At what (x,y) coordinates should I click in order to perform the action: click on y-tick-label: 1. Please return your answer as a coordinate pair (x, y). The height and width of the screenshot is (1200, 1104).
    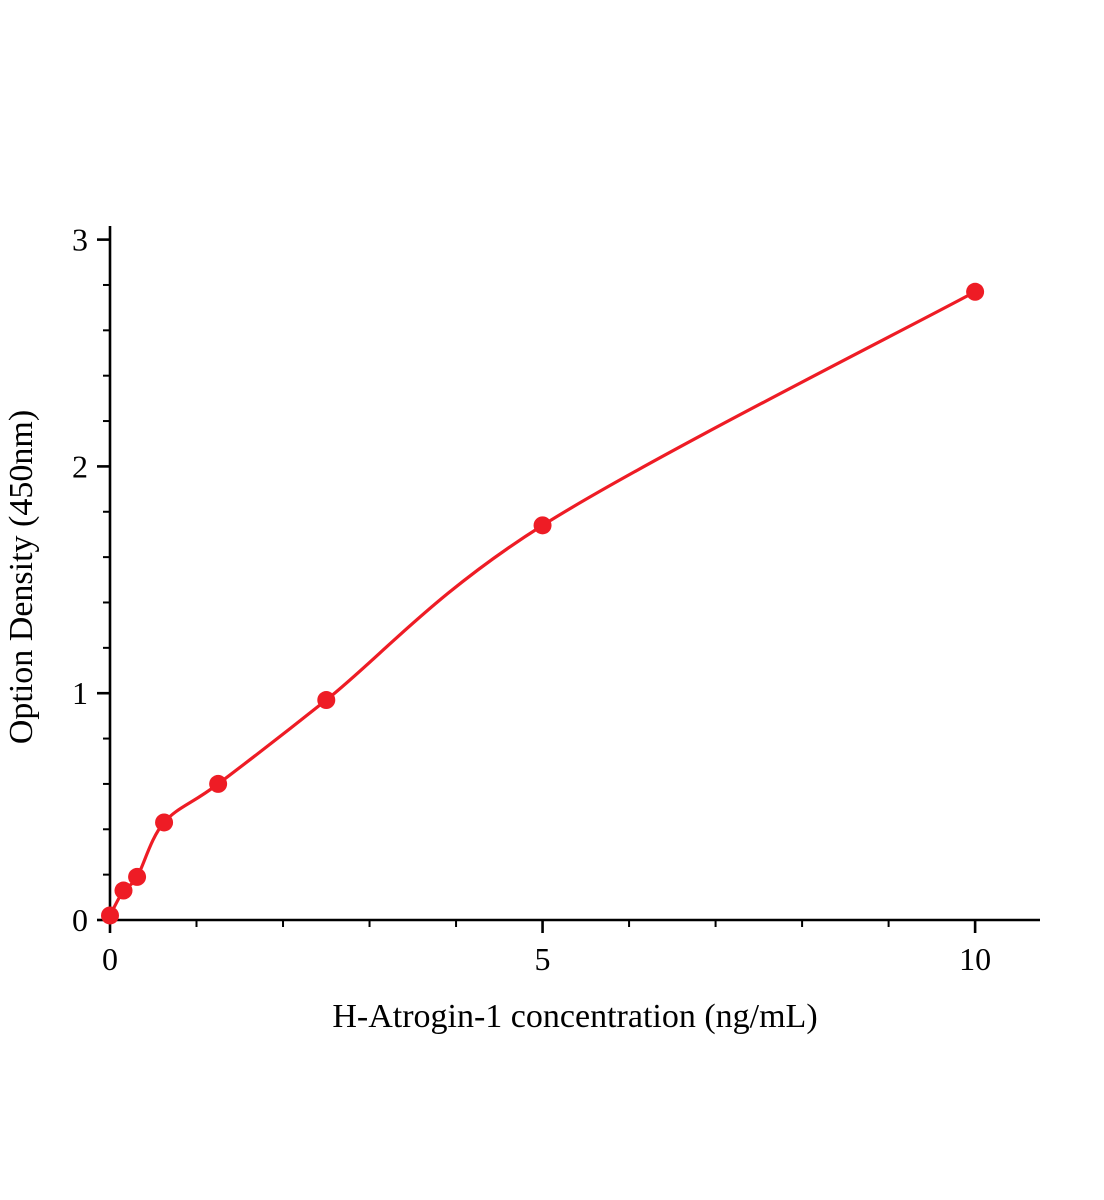
    Looking at the image, I should click on (80, 693).